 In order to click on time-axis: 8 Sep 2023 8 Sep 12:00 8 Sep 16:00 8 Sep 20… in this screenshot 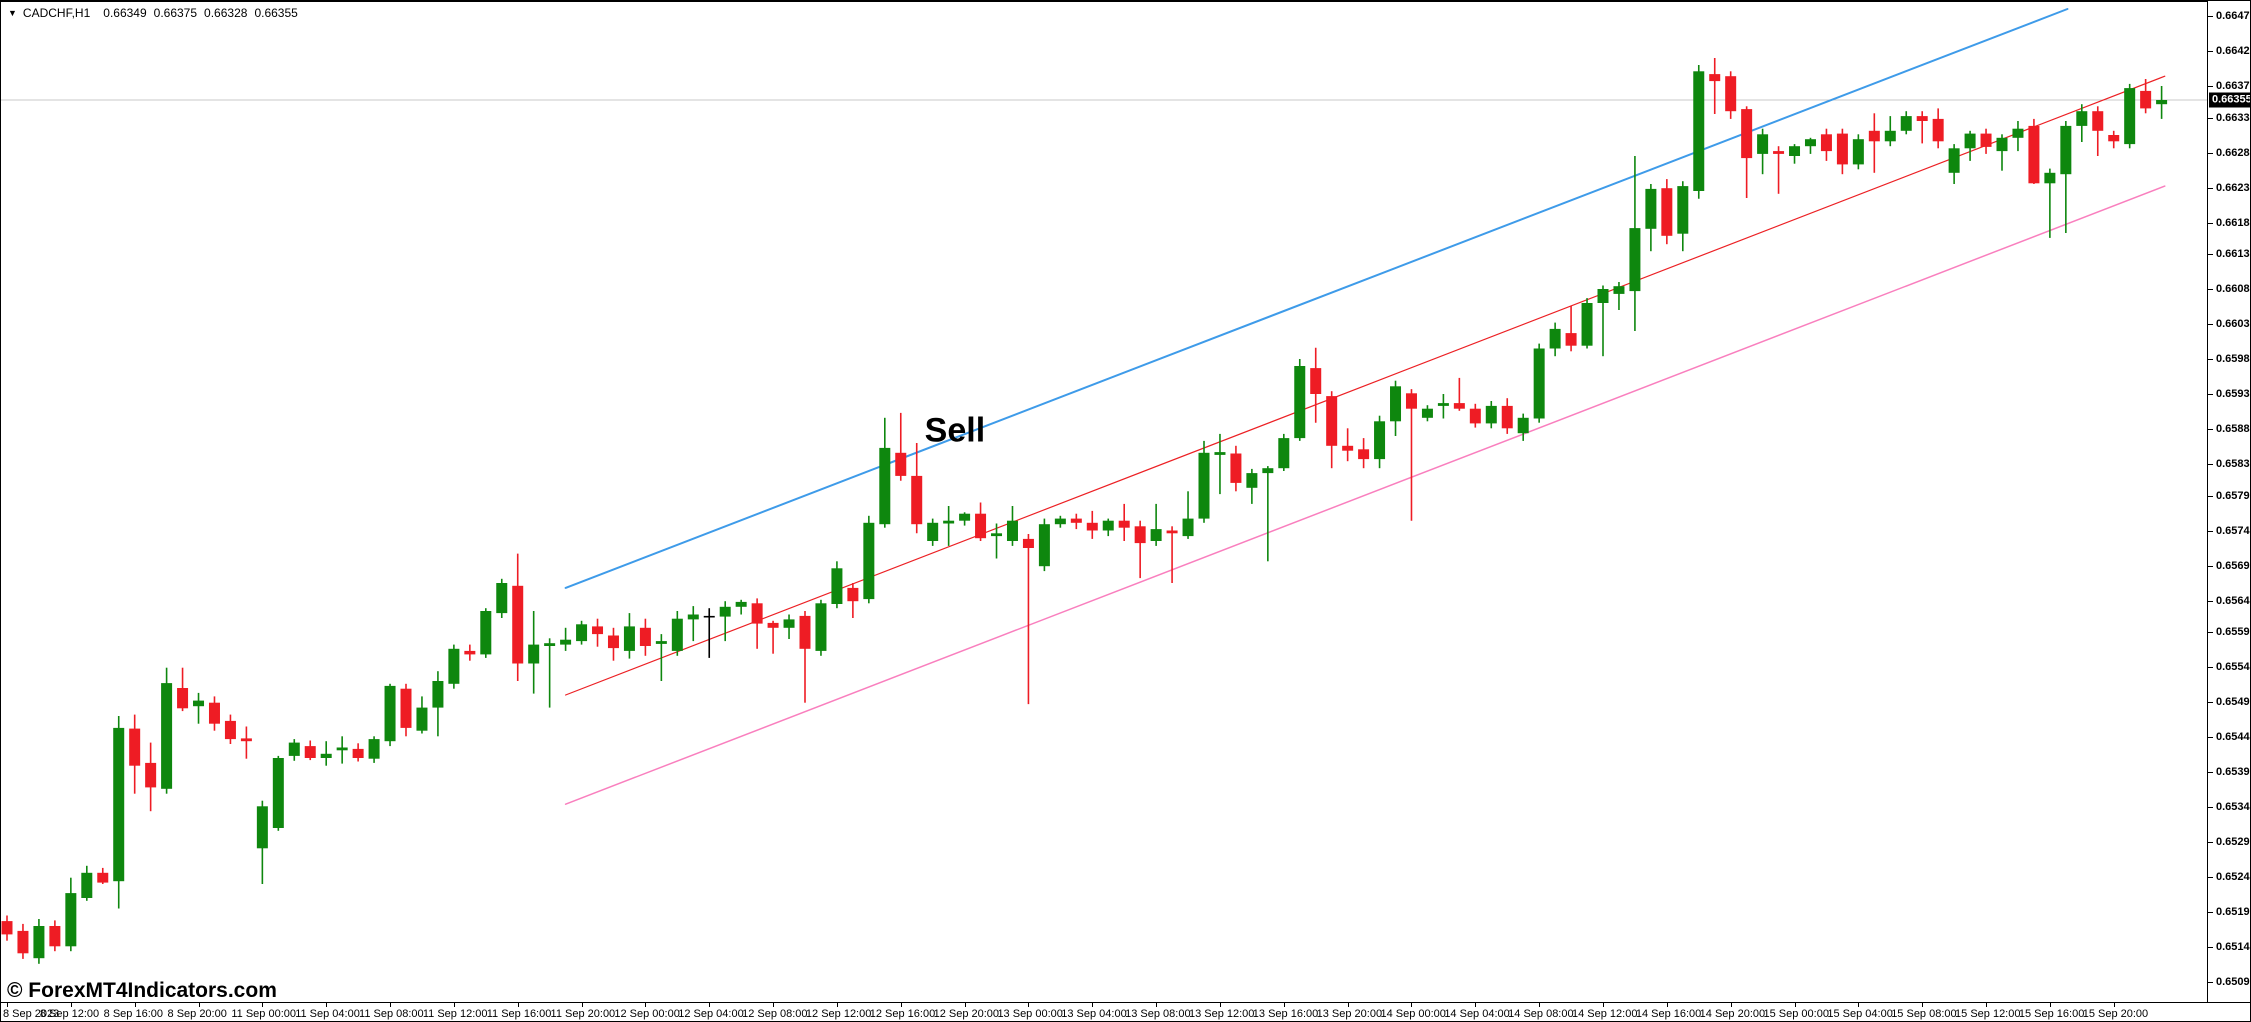, I will do `click(1125, 1011)`.